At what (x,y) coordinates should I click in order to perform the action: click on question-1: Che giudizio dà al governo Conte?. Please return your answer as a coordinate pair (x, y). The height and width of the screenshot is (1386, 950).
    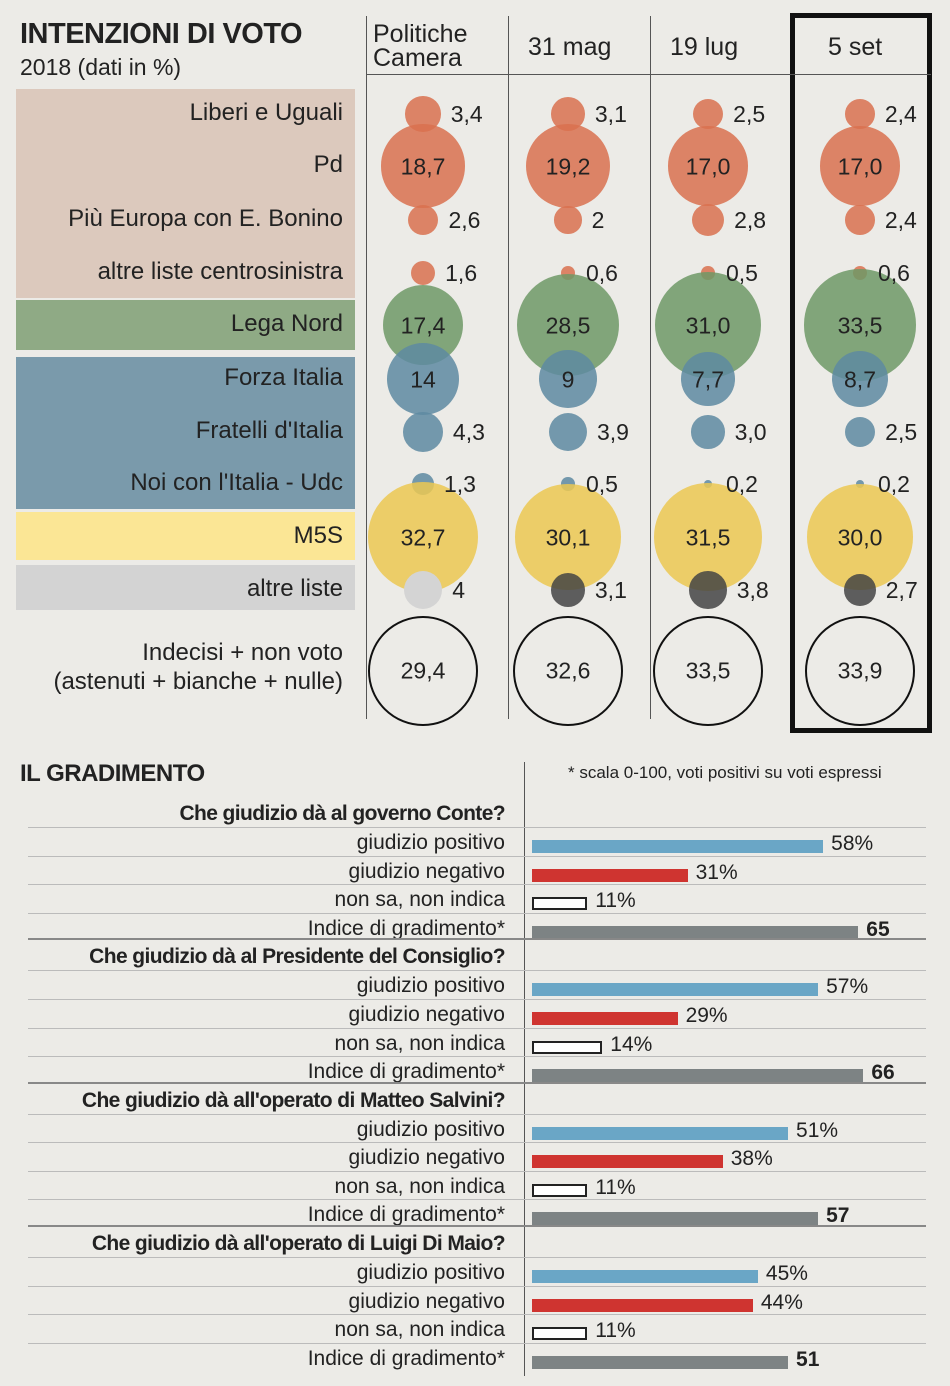
    Looking at the image, I should click on (342, 813).